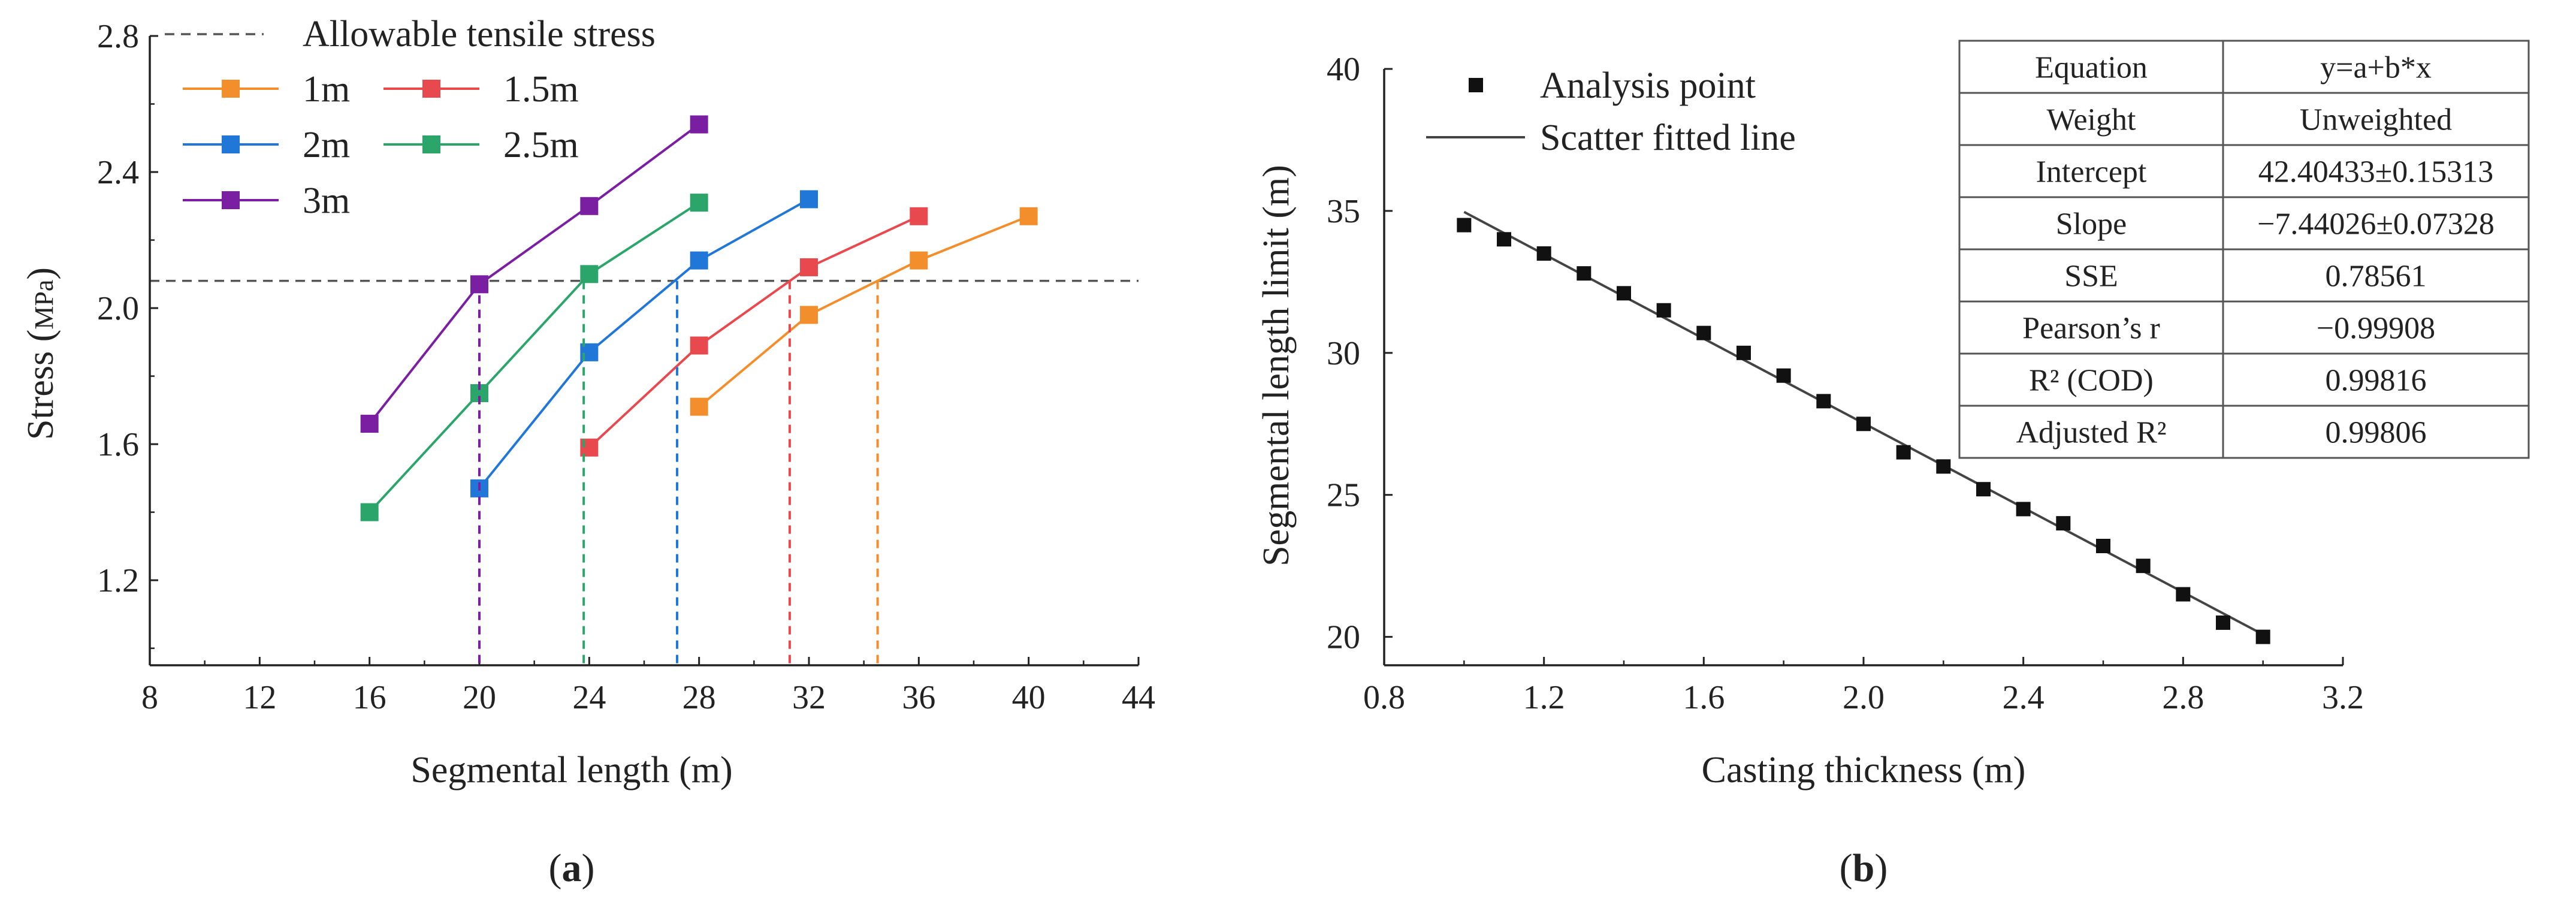 The image size is (2576, 905). Describe the element at coordinates (326, 200) in the screenshot. I see `chart-a-legend-label: 3m` at that location.